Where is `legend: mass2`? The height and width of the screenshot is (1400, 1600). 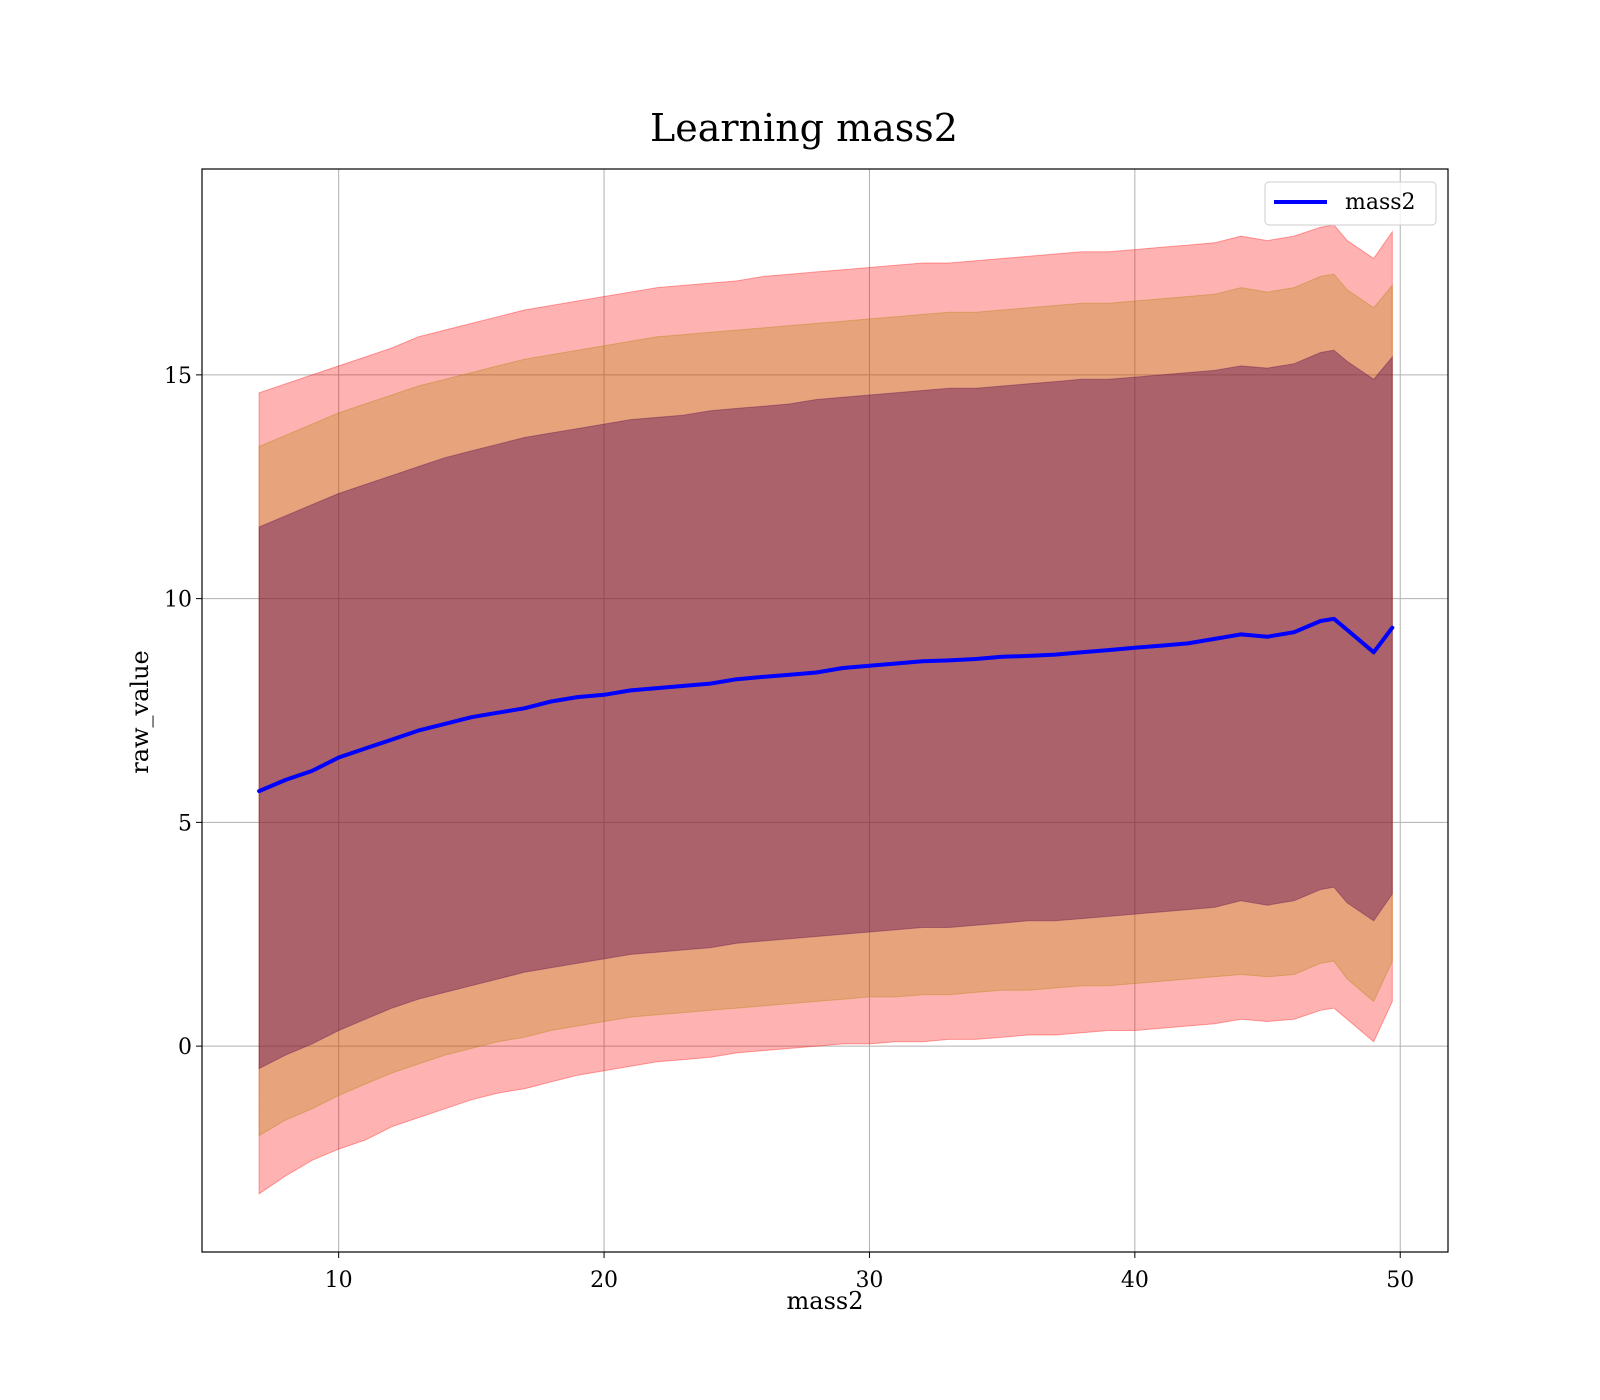 legend: mass2 is located at coordinates (1350, 203).